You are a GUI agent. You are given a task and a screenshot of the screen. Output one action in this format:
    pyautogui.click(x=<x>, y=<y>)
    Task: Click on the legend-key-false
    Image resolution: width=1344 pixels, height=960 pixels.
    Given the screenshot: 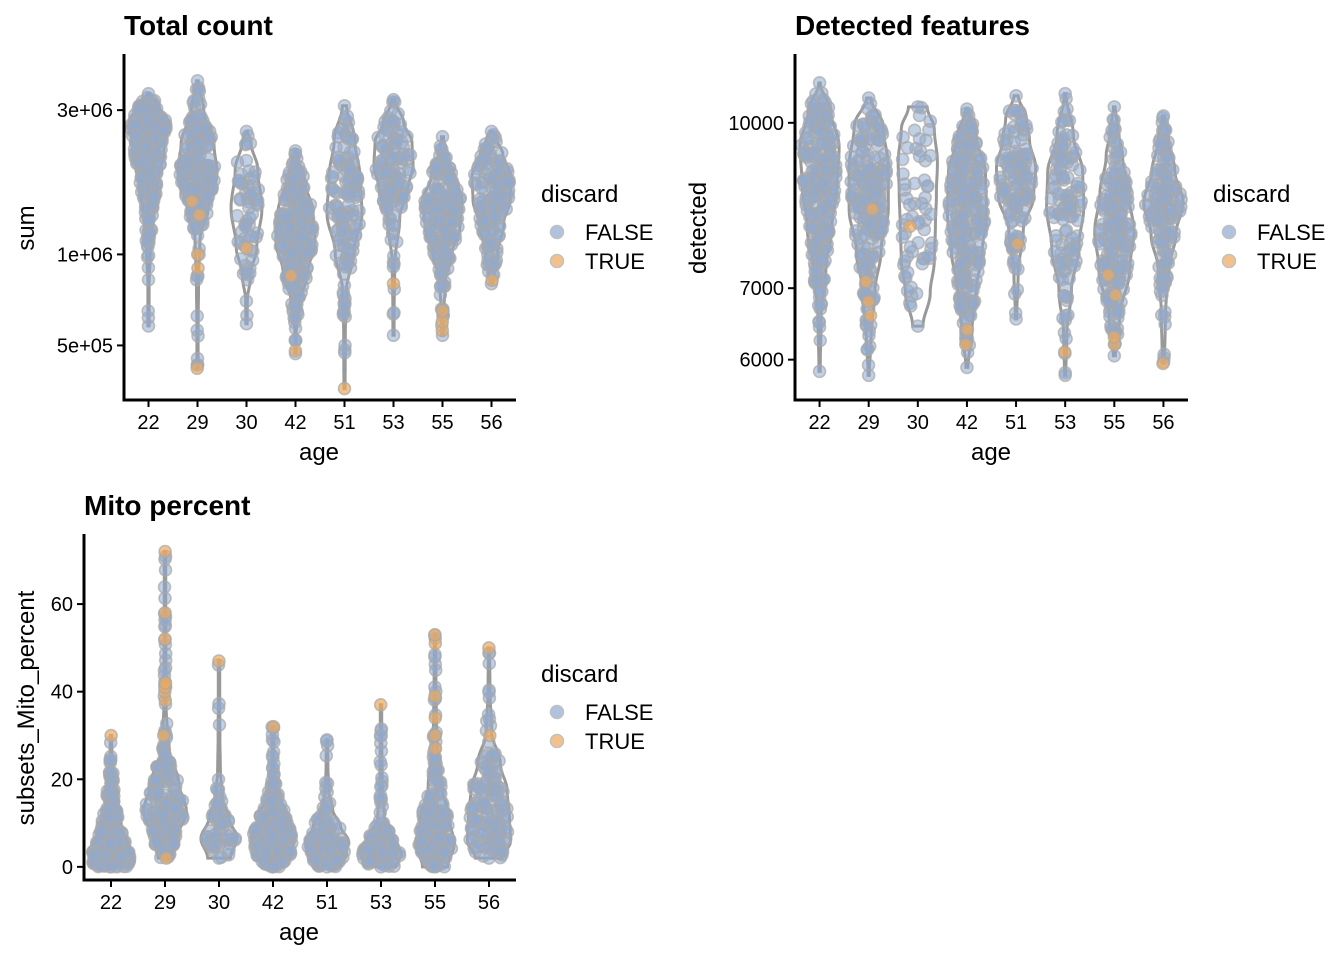 What is the action you would take?
    pyautogui.click(x=1229, y=232)
    